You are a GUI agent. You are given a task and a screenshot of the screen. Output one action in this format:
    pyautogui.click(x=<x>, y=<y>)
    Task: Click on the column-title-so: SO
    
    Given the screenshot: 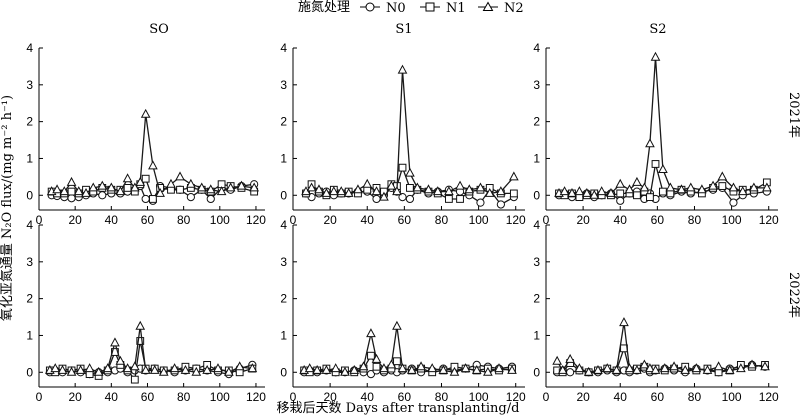 What is the action you would take?
    pyautogui.click(x=159, y=29)
    